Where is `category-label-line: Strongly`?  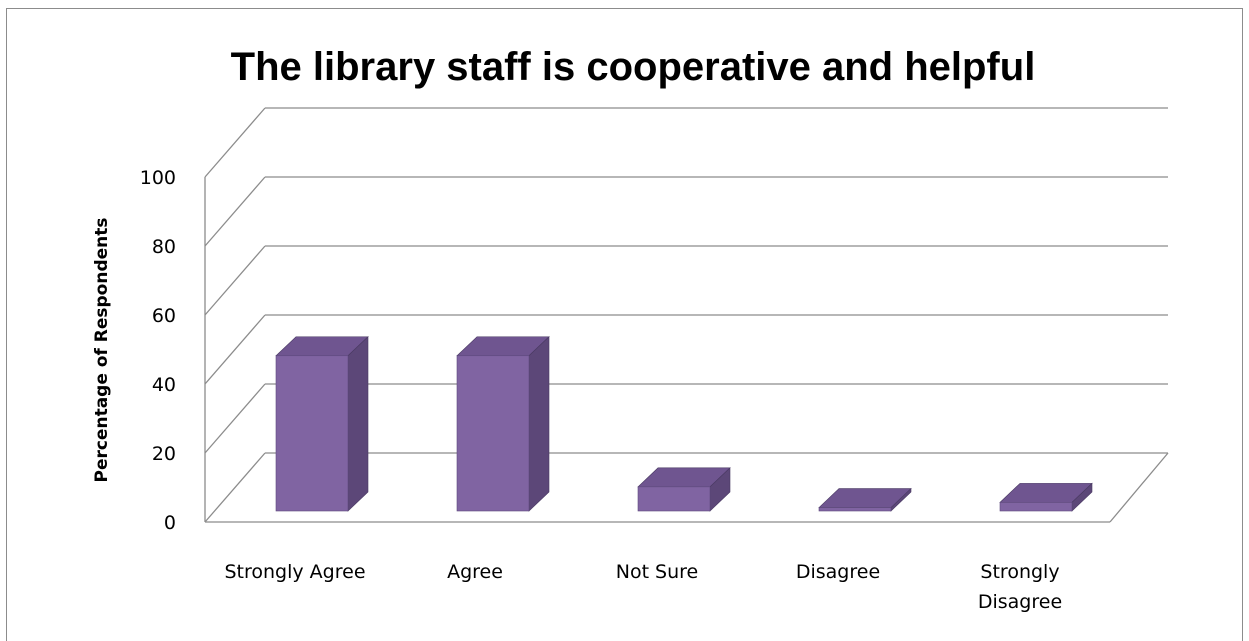 category-label-line: Strongly is located at coordinates (1019, 572).